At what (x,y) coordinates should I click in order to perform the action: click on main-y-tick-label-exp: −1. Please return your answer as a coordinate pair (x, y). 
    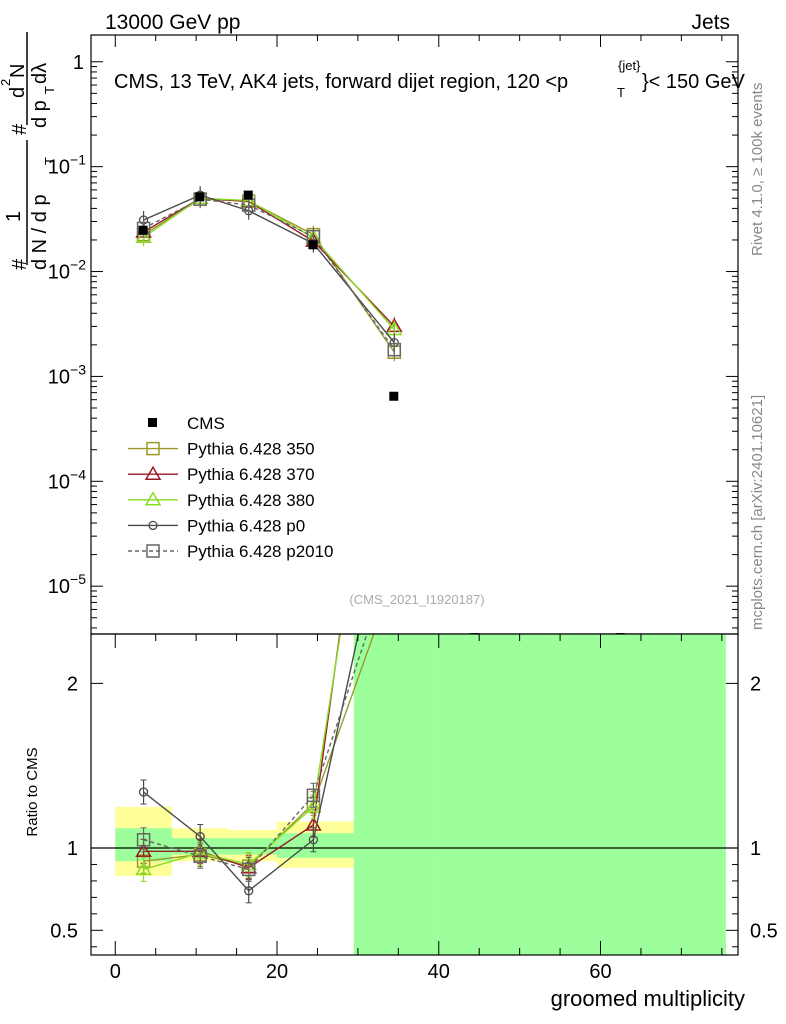
    Looking at the image, I should click on (78, 160).